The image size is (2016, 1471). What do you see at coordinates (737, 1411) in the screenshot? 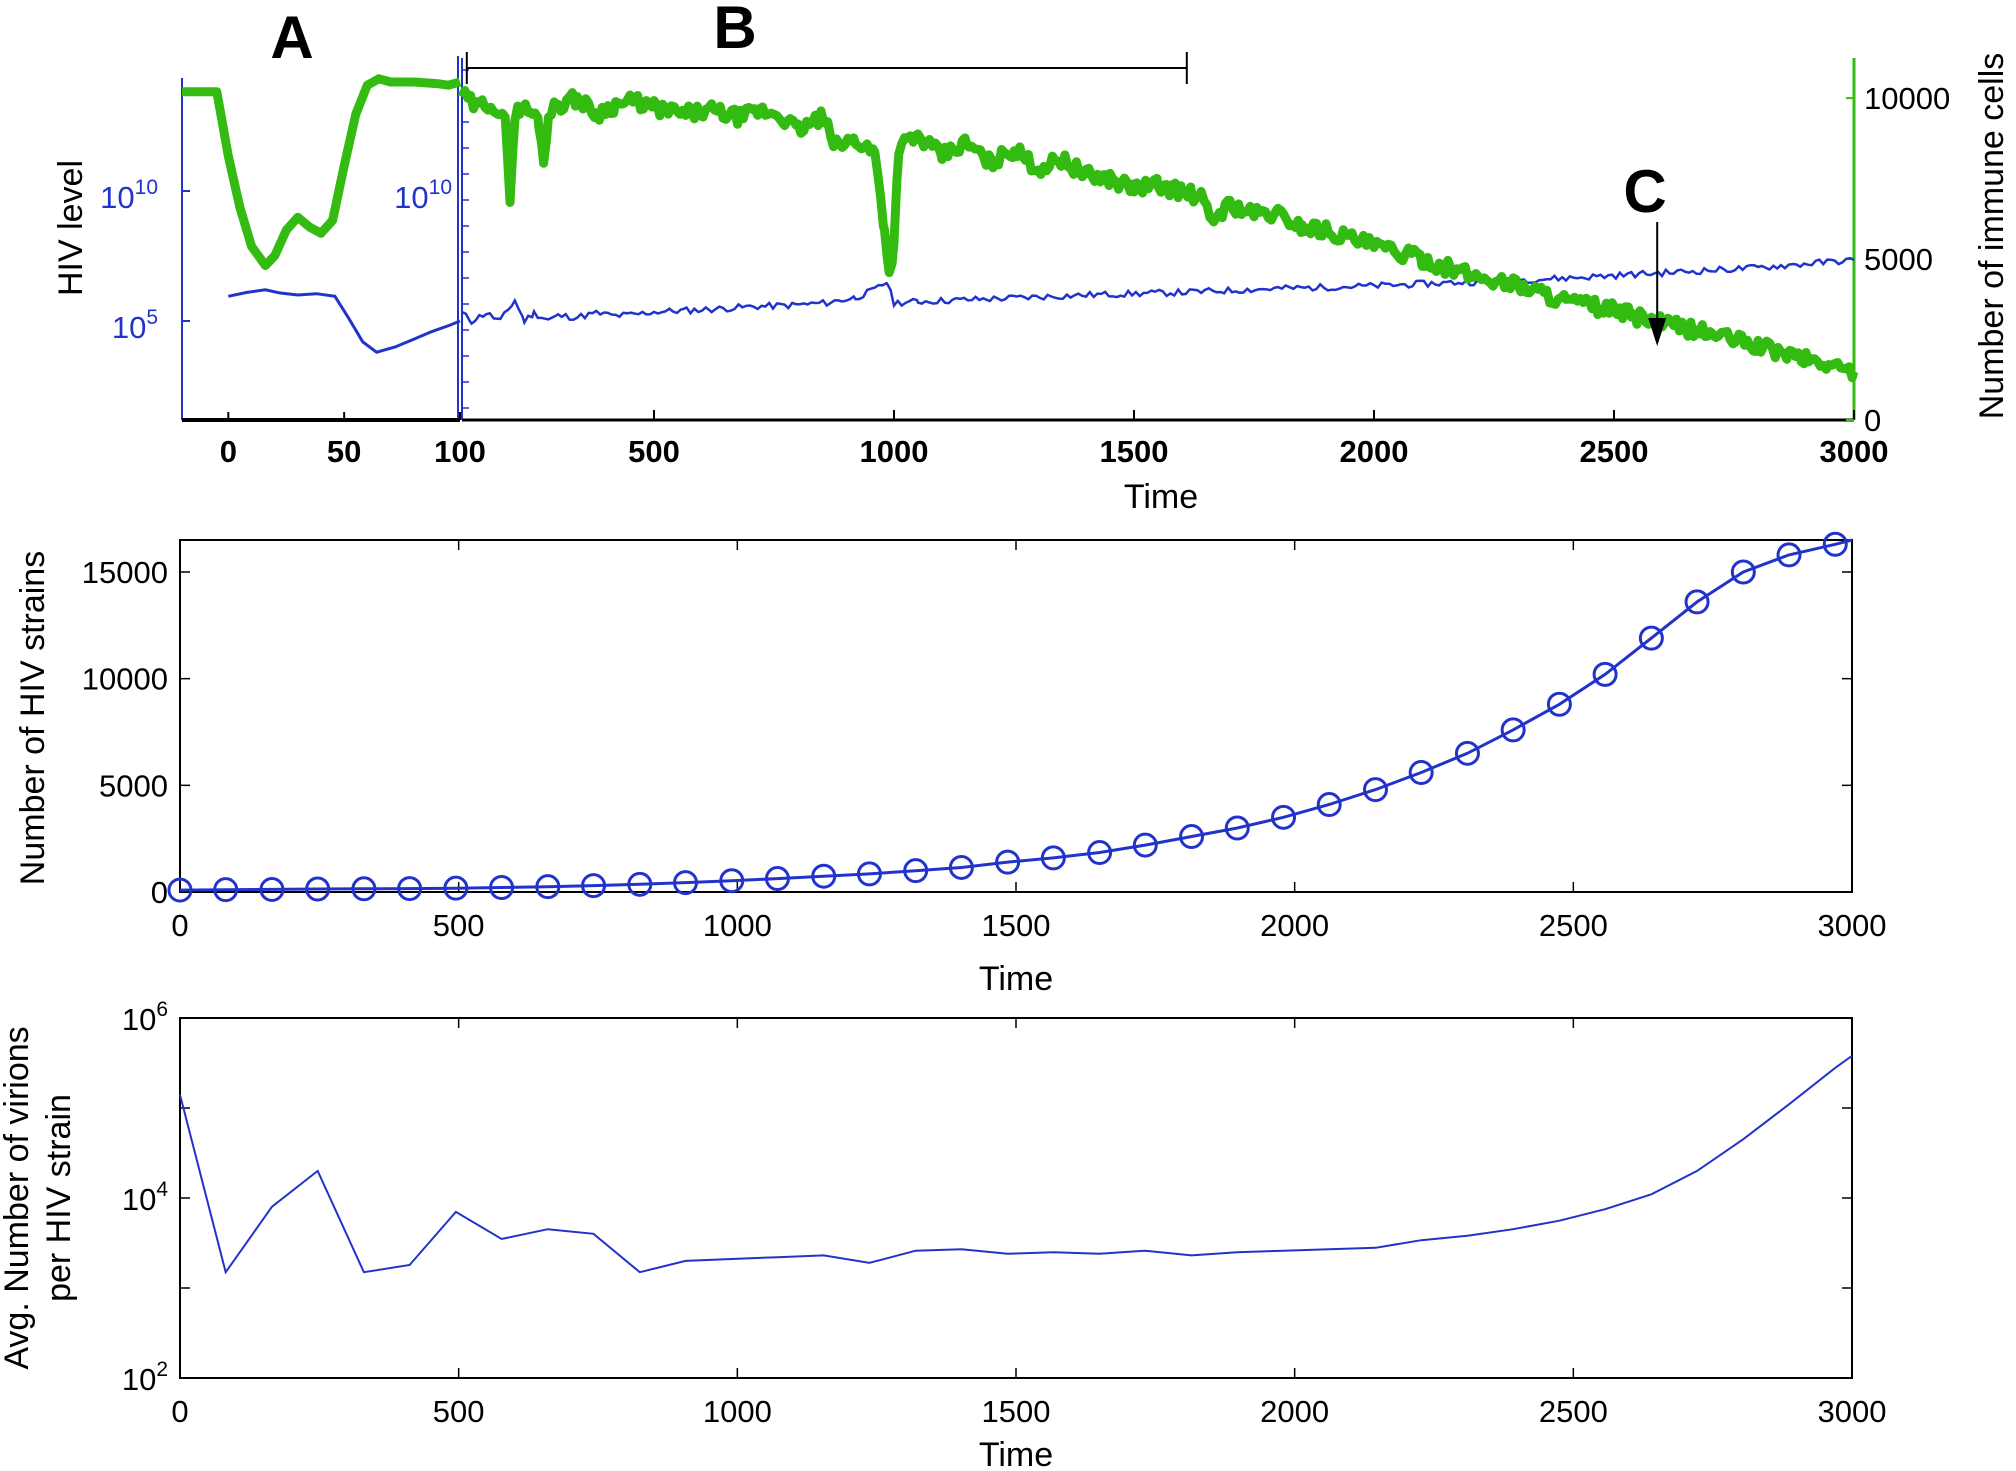
I see `bottom-x-tick-label: 1000` at bounding box center [737, 1411].